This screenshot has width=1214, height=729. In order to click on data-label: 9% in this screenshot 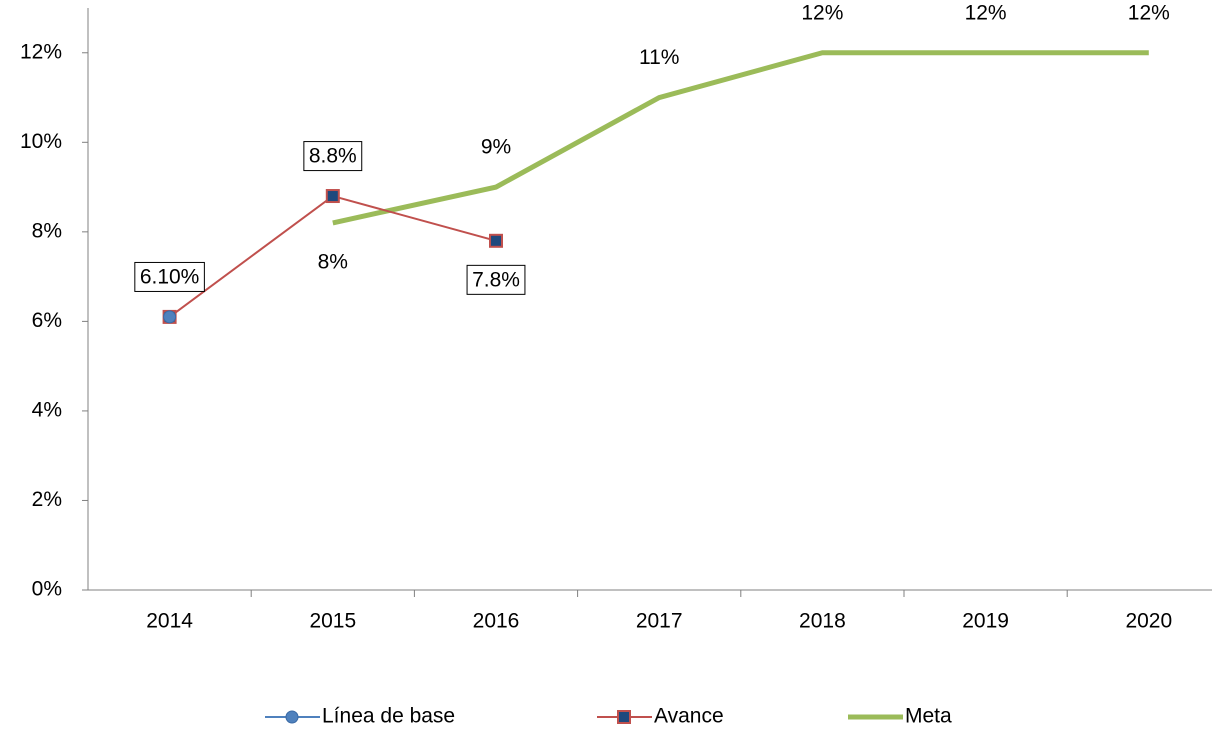, I will do `click(496, 147)`.